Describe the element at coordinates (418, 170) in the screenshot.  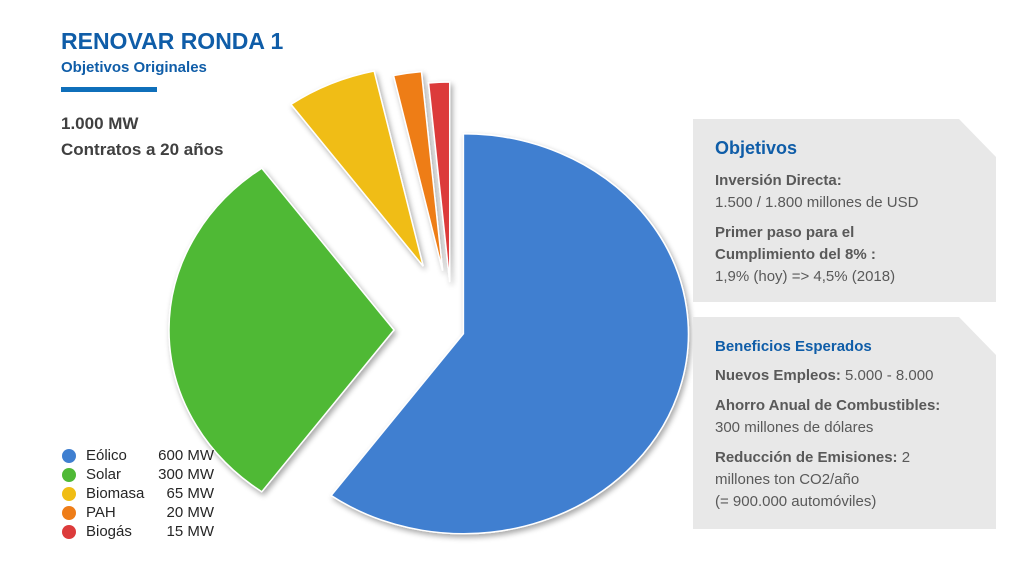
I see `pie-slice-pah` at that location.